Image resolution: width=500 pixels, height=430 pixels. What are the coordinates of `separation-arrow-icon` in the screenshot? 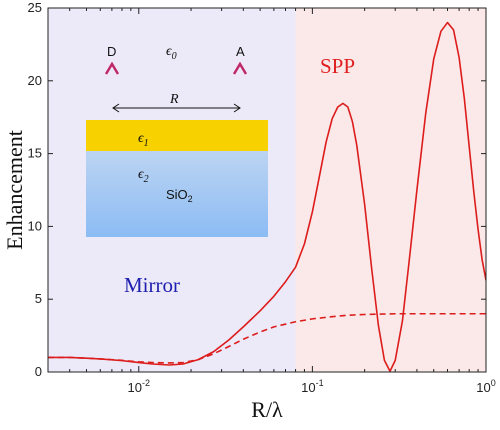 It's located at (176, 108).